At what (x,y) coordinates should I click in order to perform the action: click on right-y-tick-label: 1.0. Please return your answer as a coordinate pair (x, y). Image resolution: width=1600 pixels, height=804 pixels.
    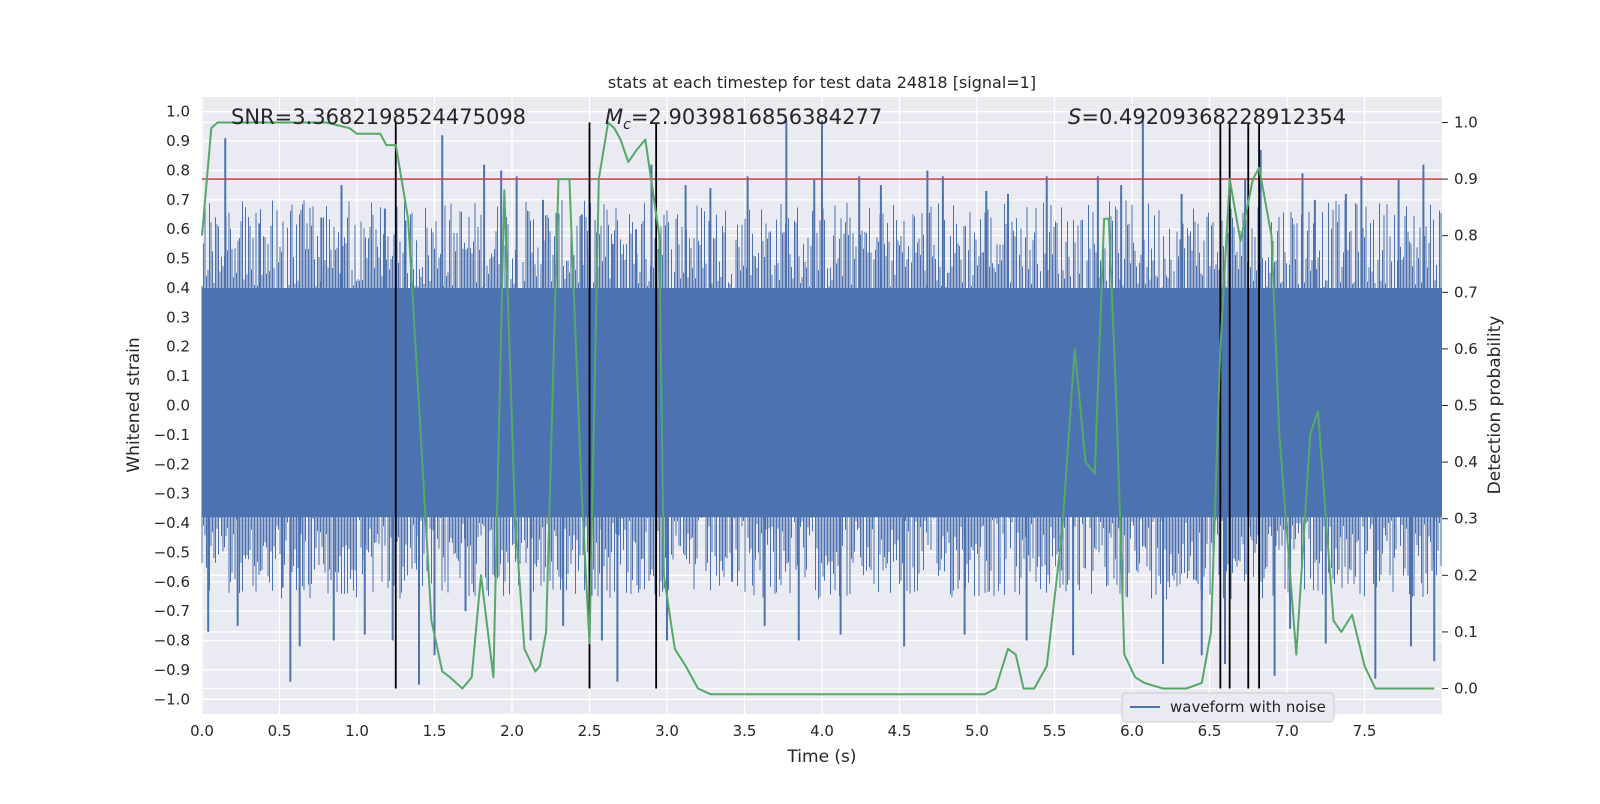
    Looking at the image, I should click on (1466, 122).